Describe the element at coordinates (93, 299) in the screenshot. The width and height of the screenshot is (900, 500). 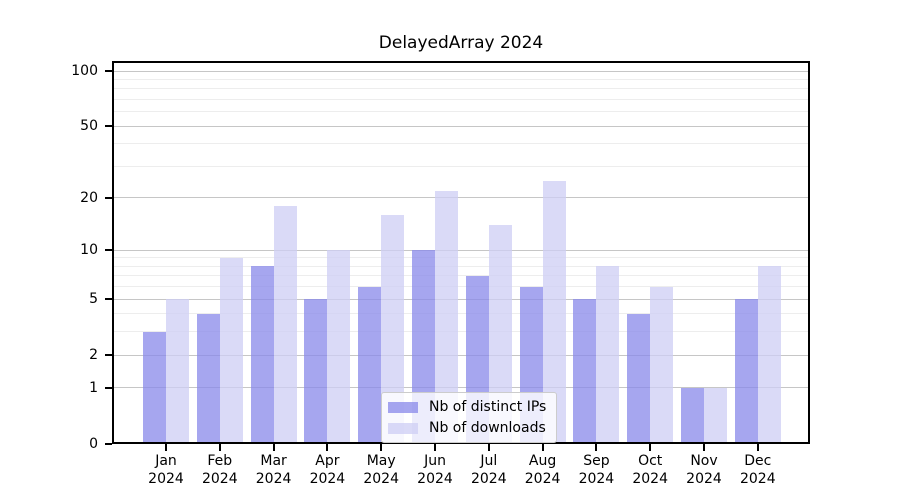
I see `y-tick-label: 5` at that location.